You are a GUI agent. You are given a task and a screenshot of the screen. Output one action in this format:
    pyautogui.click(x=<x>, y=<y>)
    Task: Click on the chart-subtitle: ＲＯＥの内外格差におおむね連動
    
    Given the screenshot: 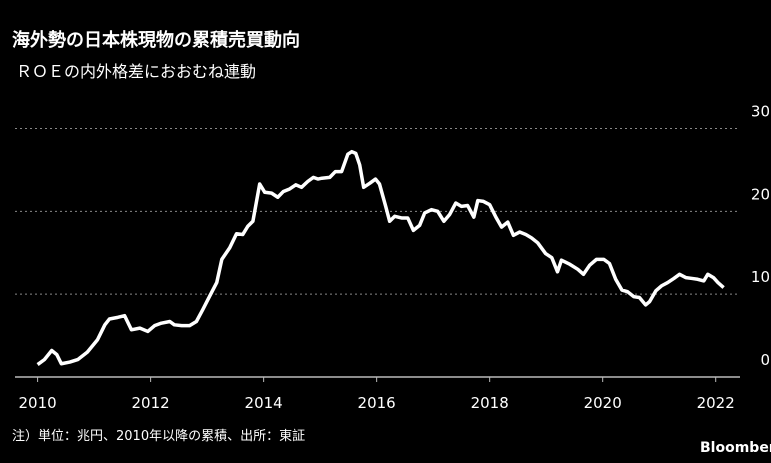 What is the action you would take?
    pyautogui.click(x=136, y=71)
    